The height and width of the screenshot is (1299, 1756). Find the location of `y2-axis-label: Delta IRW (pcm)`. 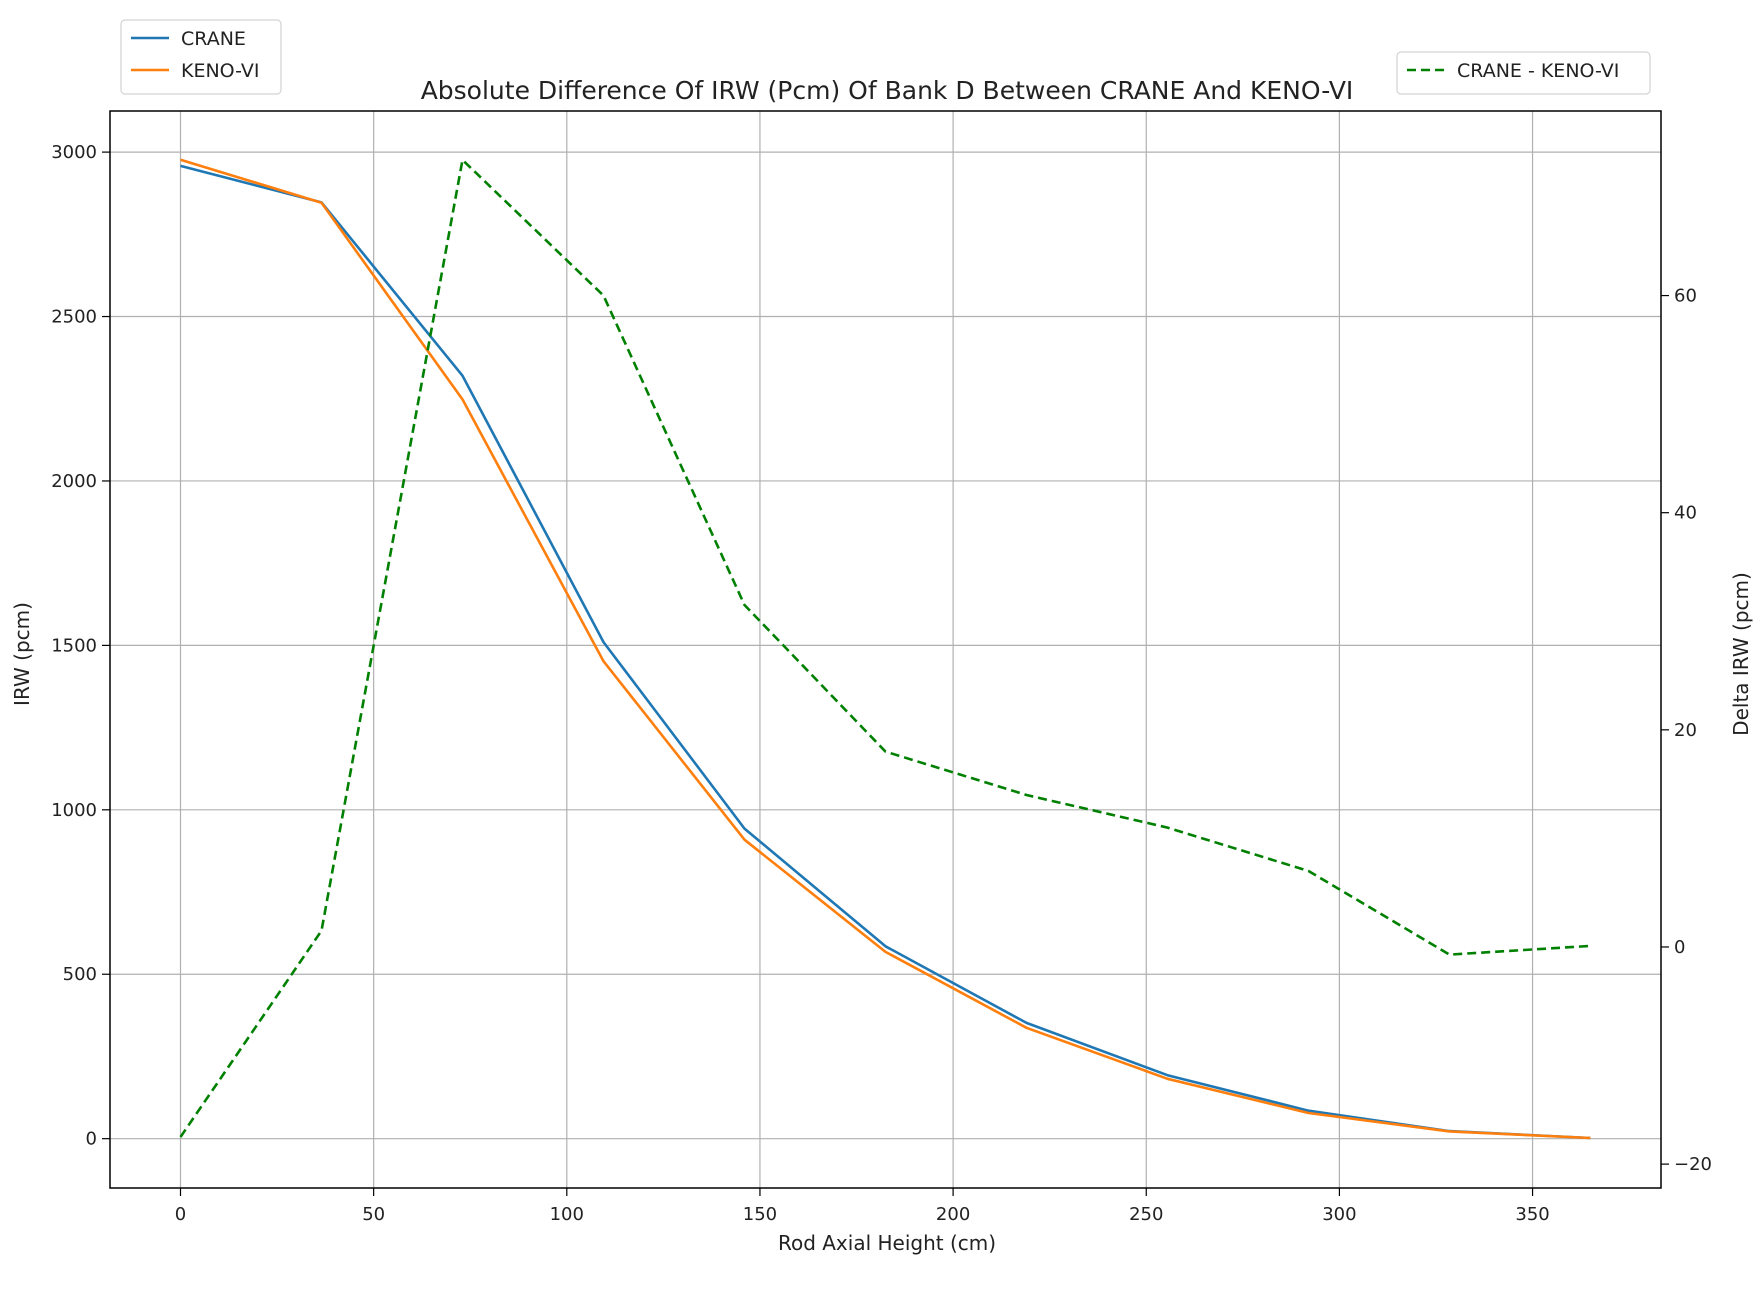

y2-axis-label: Delta IRW (pcm) is located at coordinates (1741, 654).